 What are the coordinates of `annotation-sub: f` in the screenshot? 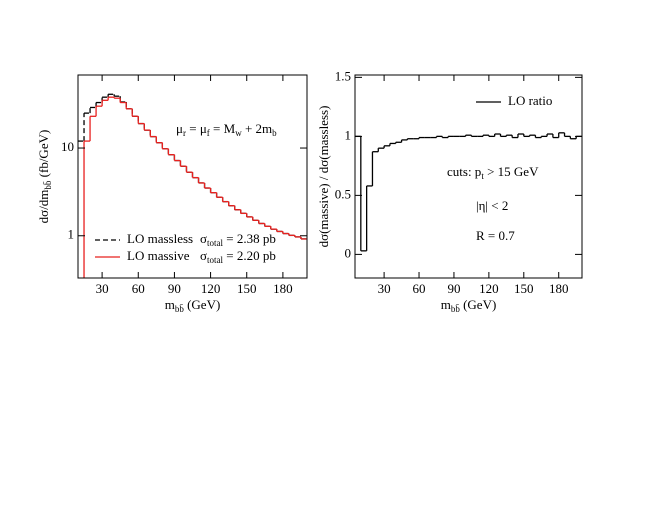 It's located at (208, 133).